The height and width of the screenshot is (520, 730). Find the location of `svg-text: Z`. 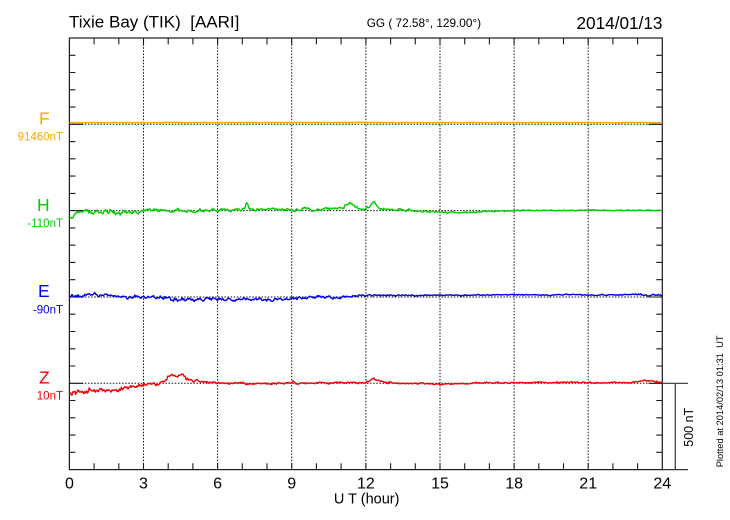

svg-text: Z is located at coordinates (44, 378).